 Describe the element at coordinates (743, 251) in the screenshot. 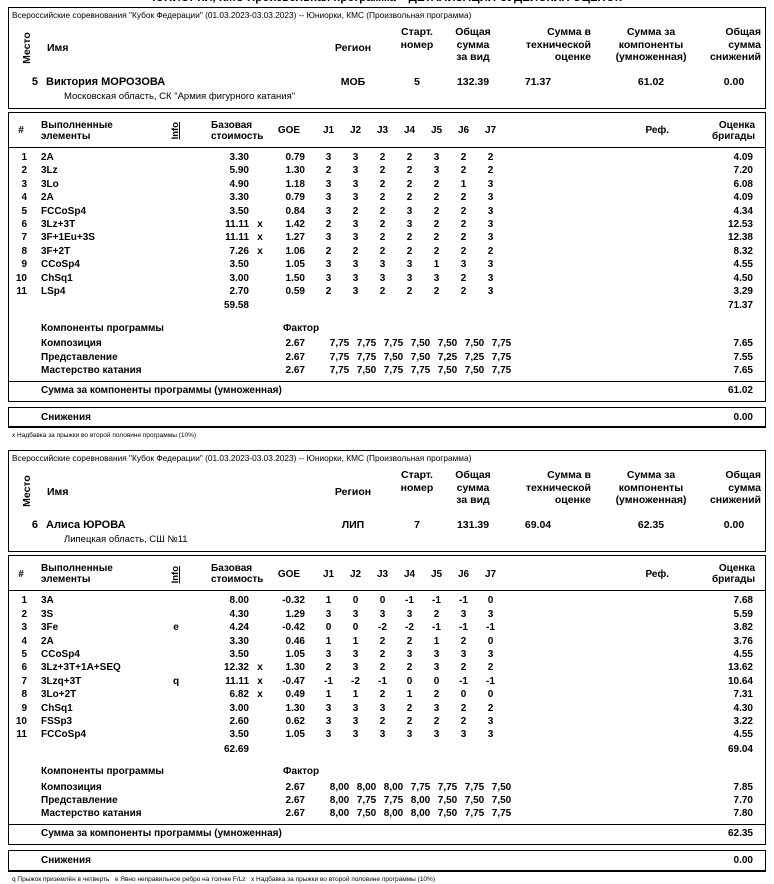

I see `element-panel-score: 8.32` at that location.